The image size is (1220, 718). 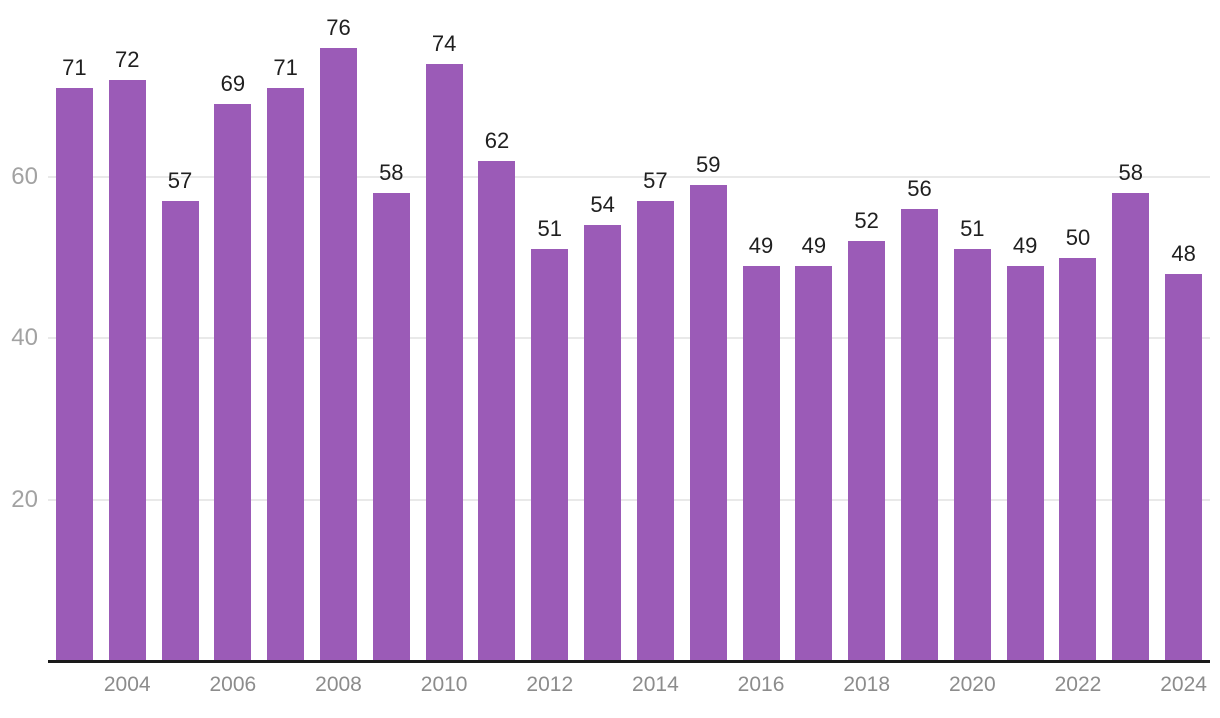 I want to click on bar-value-label: 48, so click(x=1183, y=253).